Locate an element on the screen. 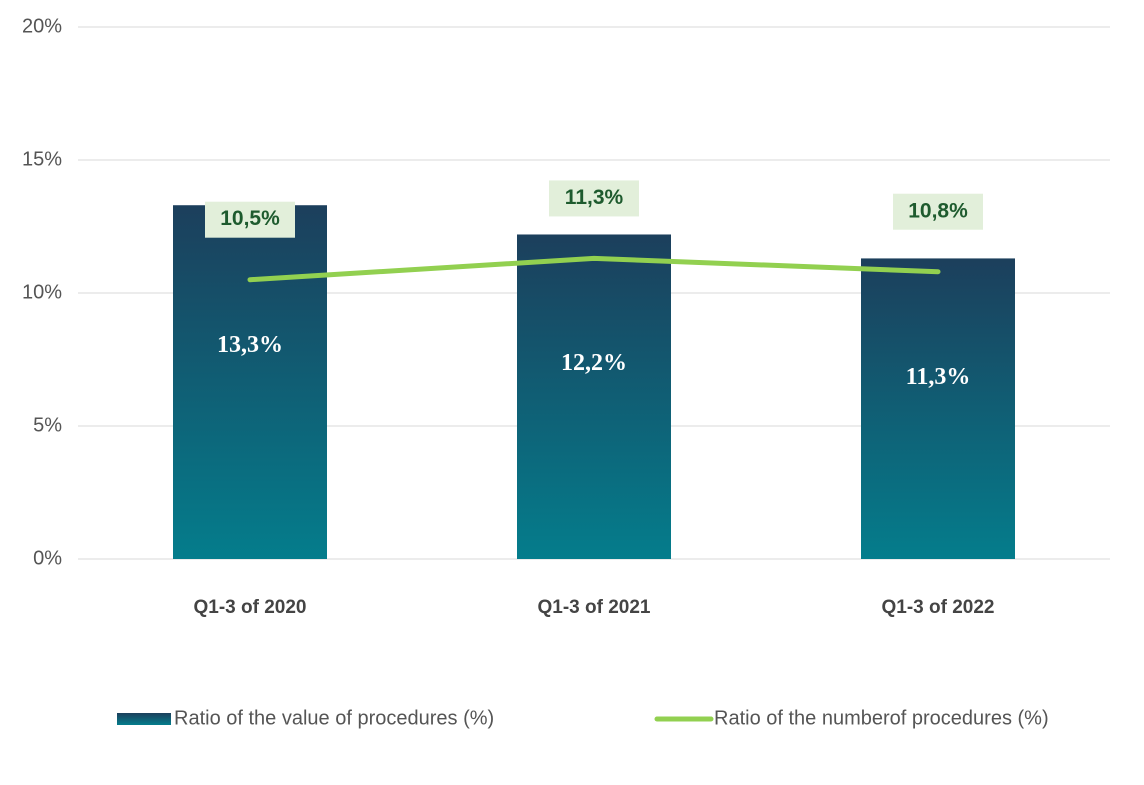 The image size is (1144, 785). y-tick-label: 5% is located at coordinates (47, 425).